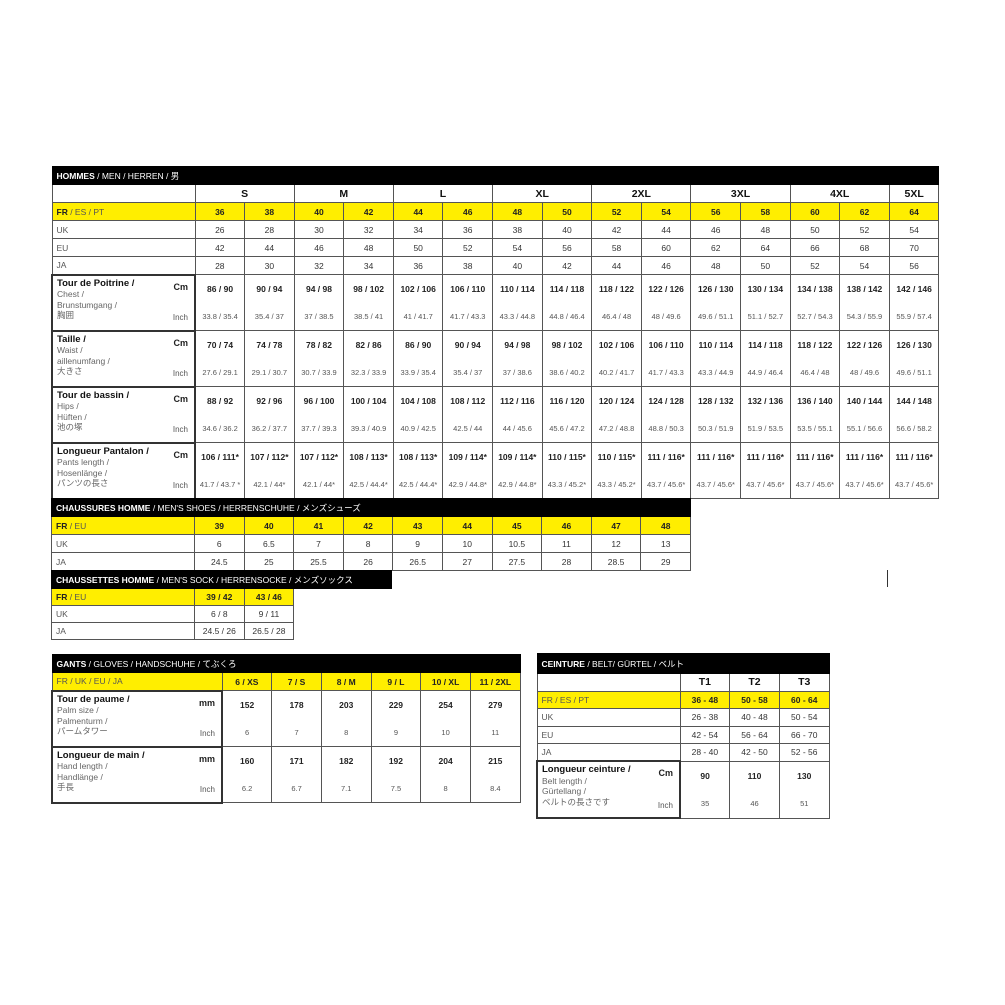 The height and width of the screenshot is (1005, 1005). What do you see at coordinates (319, 372) in the screenshot?
I see `inch-value: 30.7 / 33.9` at bounding box center [319, 372].